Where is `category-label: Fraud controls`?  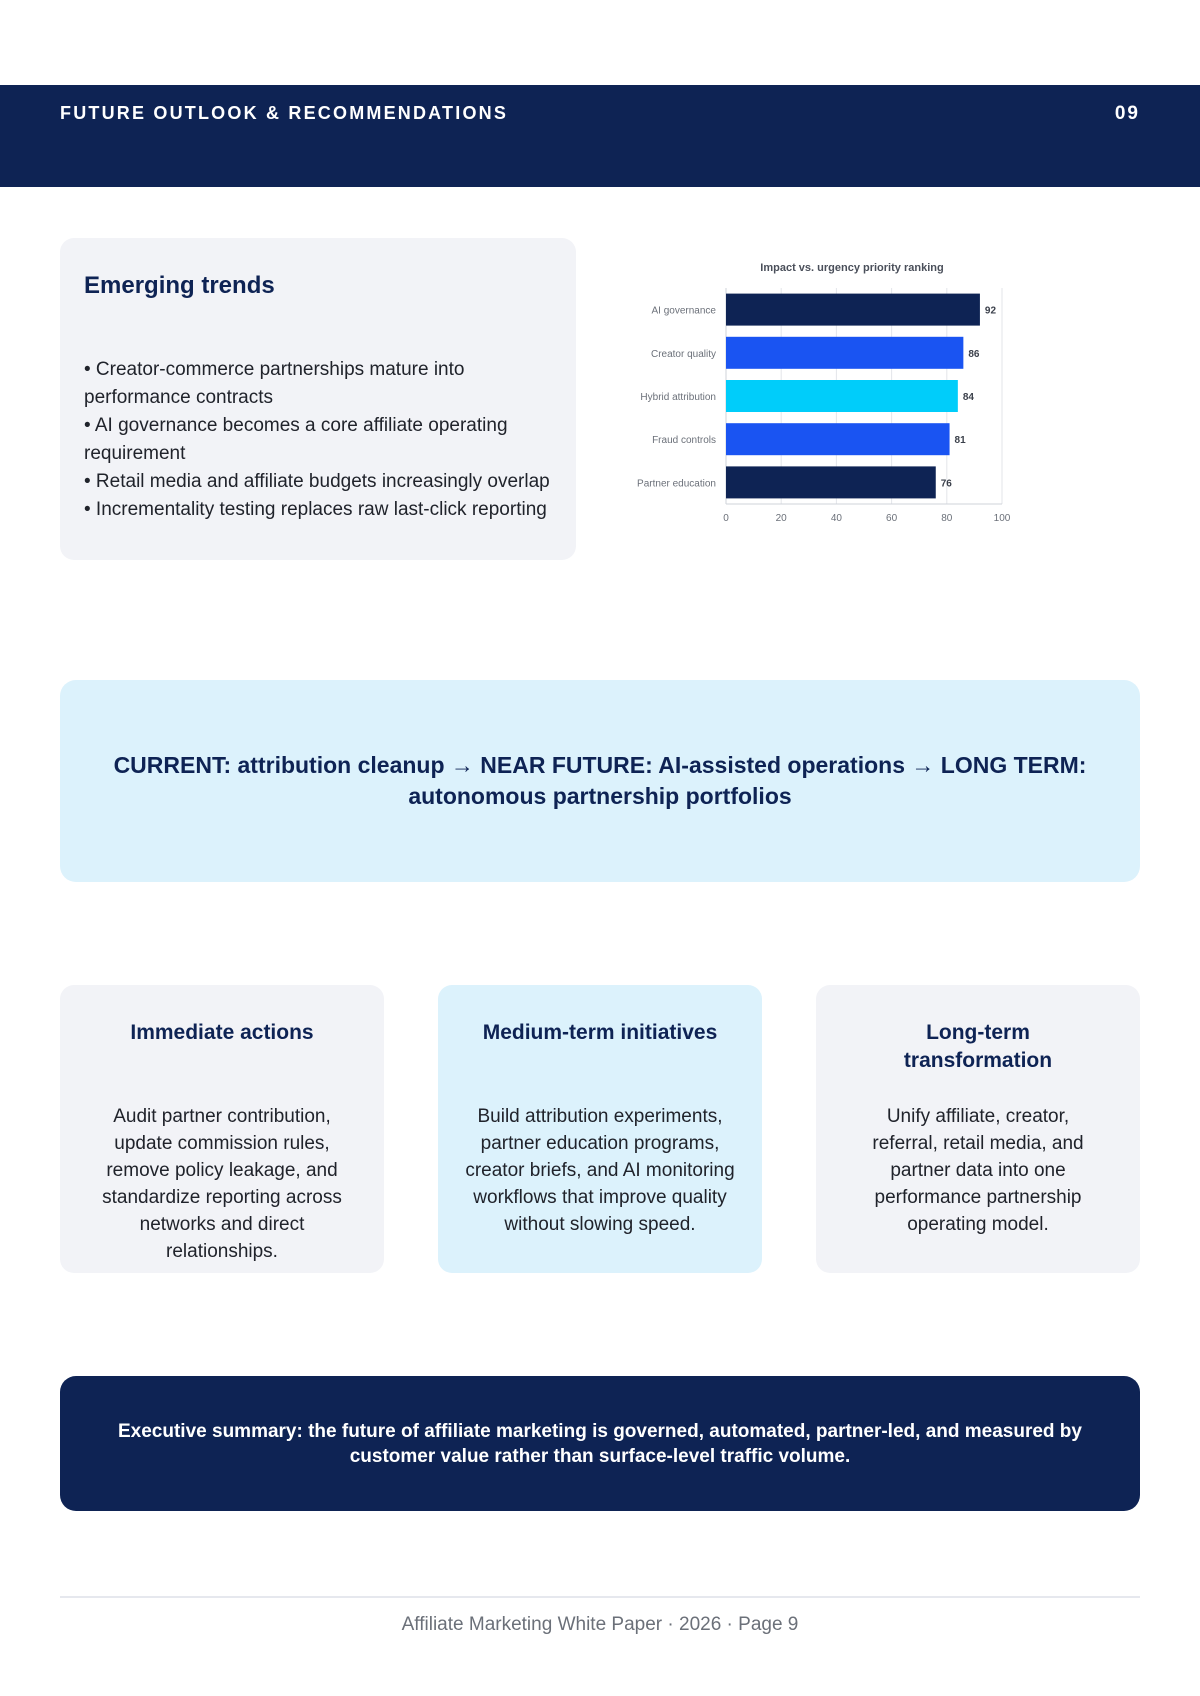
category-label: Fraud controls is located at coordinates (684, 440).